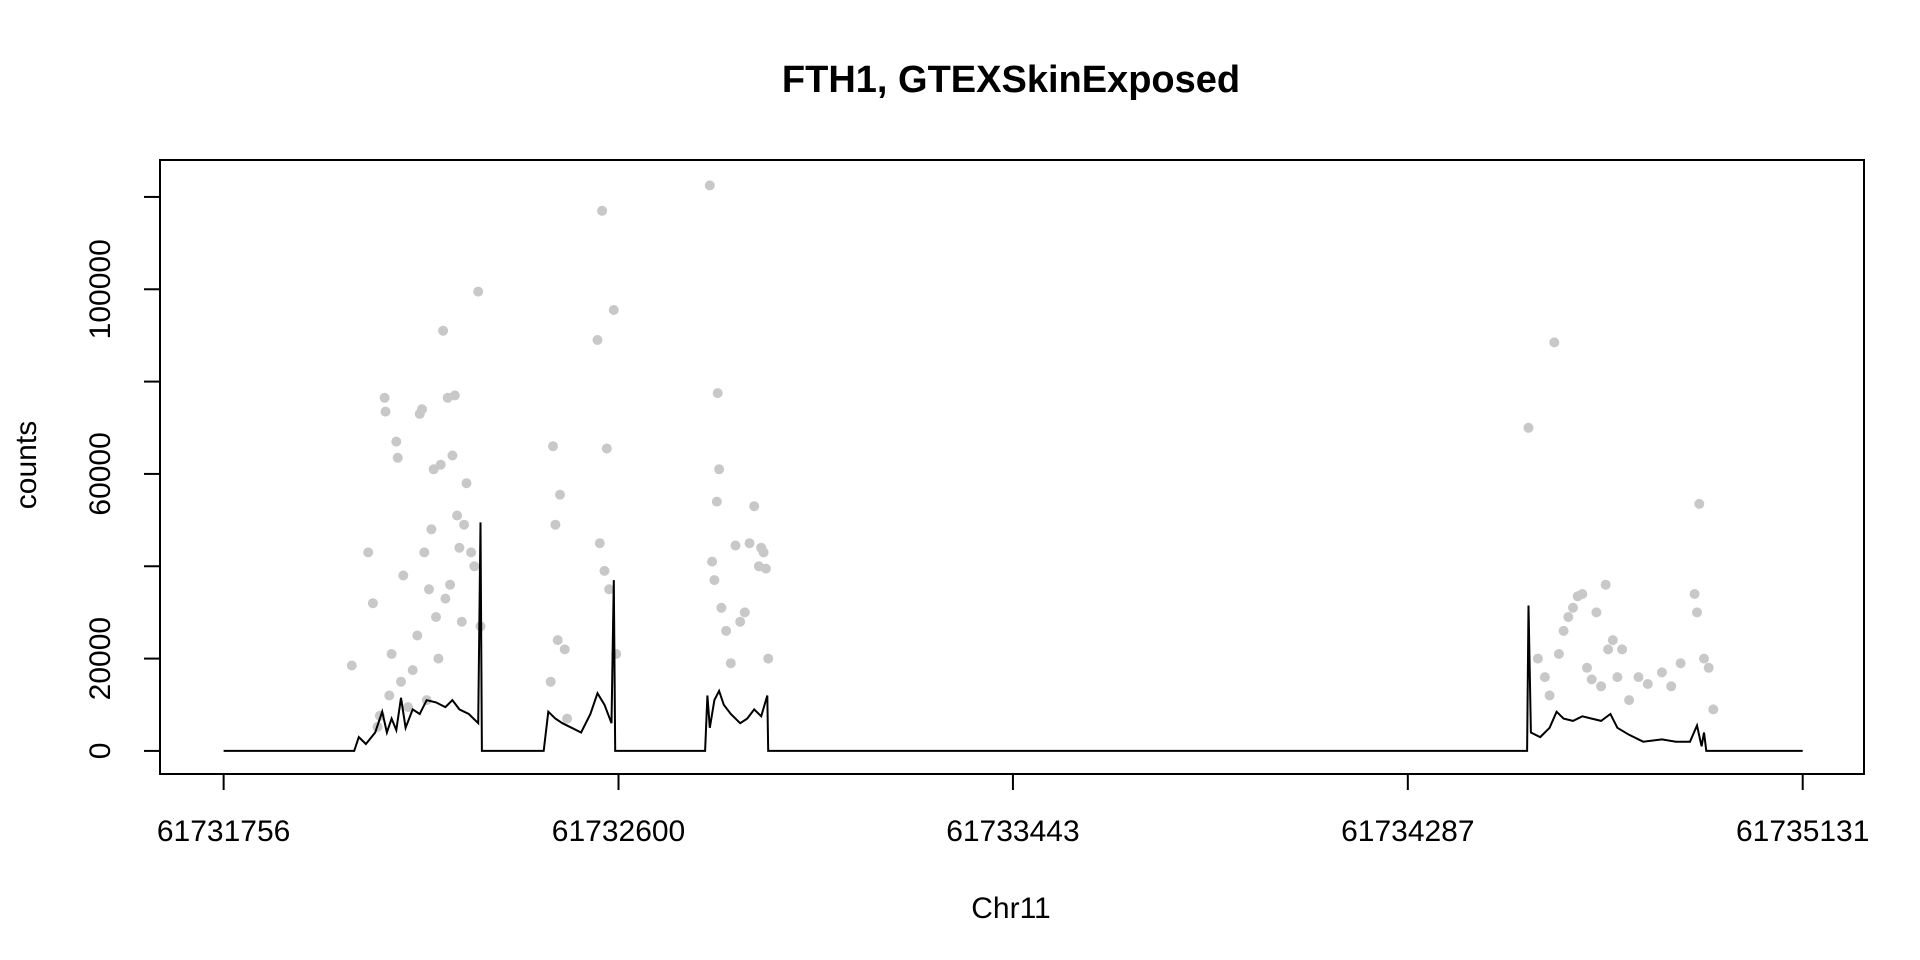 This screenshot has height=960, width=1920. What do you see at coordinates (100, 473) in the screenshot?
I see `y-tick-label: 60000` at bounding box center [100, 473].